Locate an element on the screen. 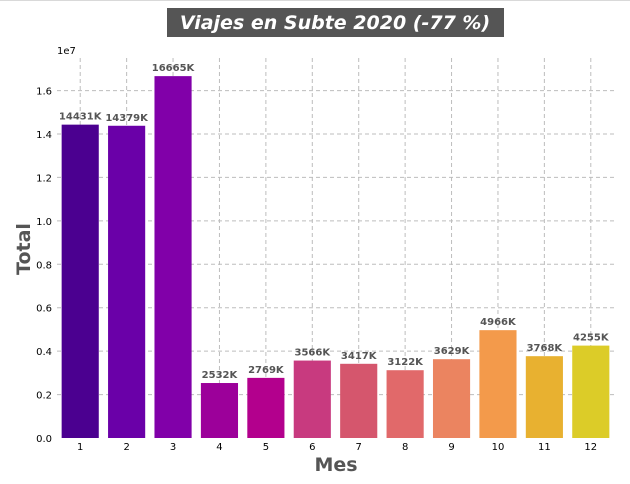  bar-data-label: 3629K is located at coordinates (452, 351).